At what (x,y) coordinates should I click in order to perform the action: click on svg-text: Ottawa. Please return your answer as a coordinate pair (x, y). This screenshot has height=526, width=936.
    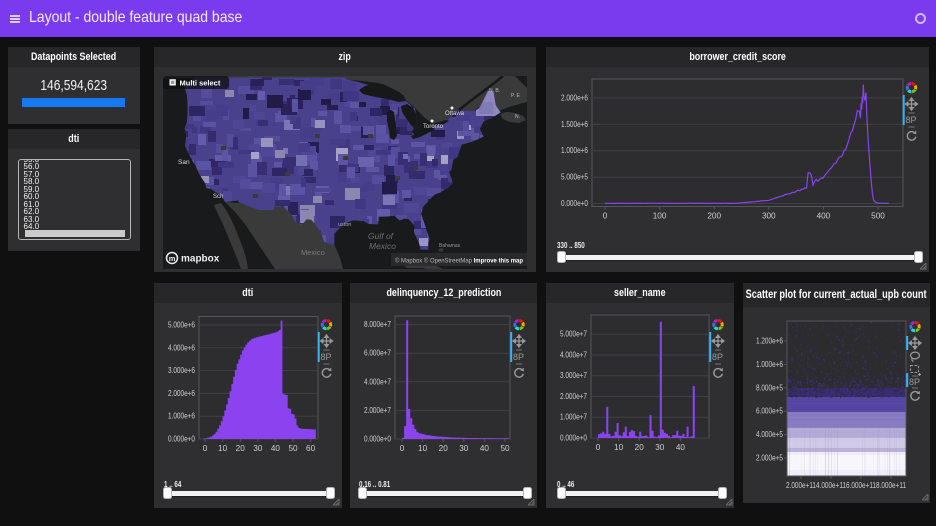
    Looking at the image, I should click on (455, 114).